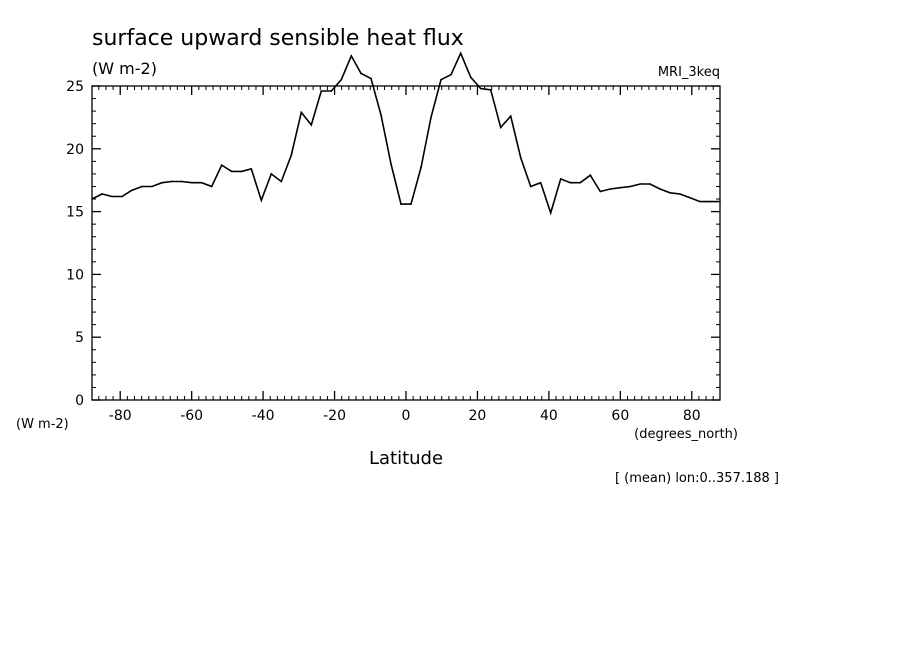  What do you see at coordinates (686, 434) in the screenshot?
I see `x-axis-units: (degrees_north)` at bounding box center [686, 434].